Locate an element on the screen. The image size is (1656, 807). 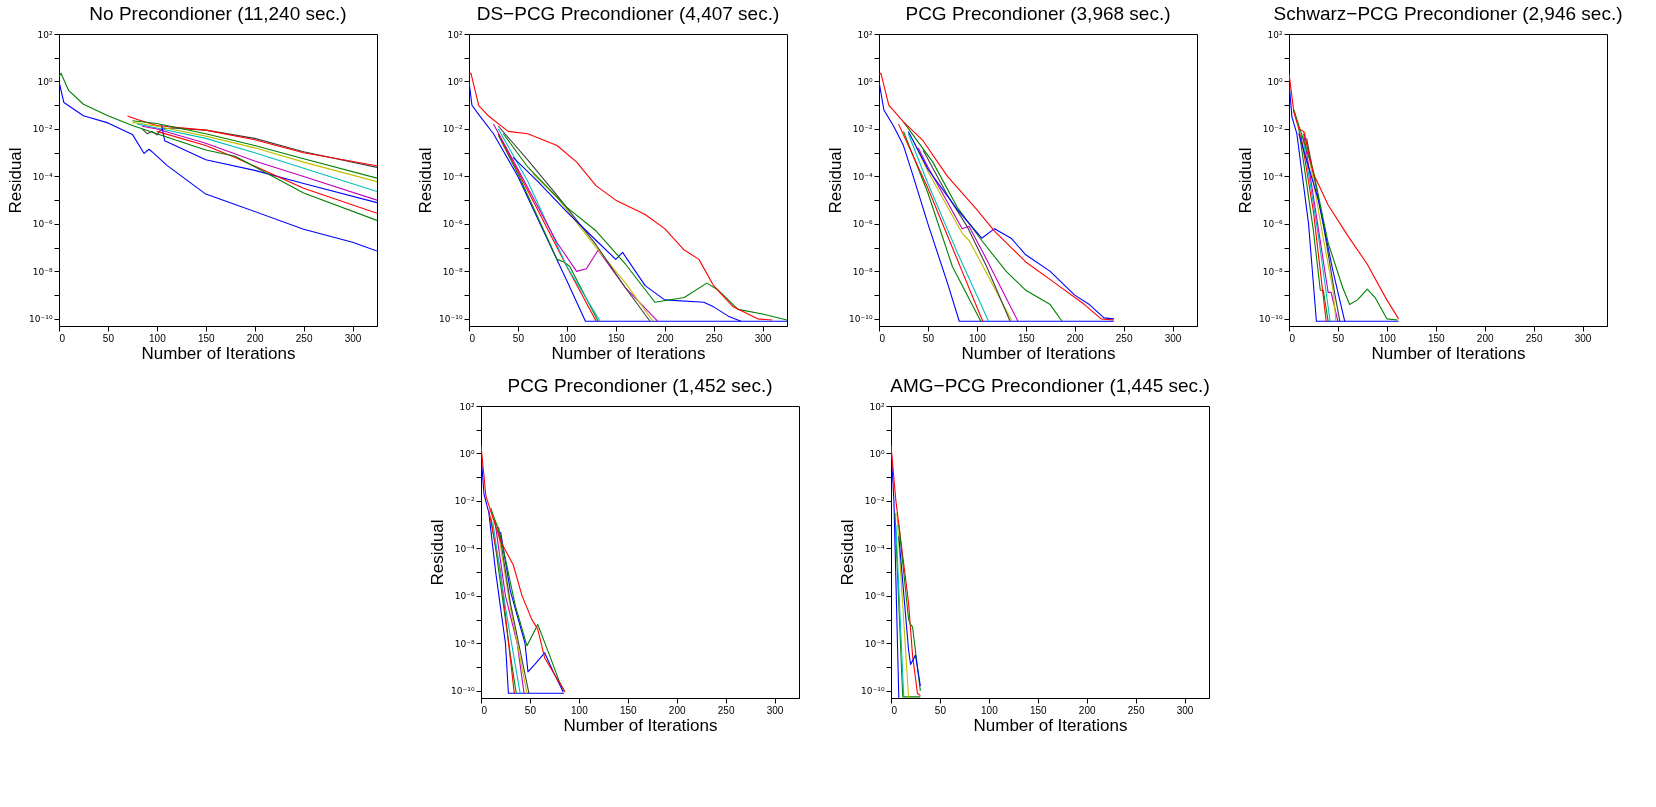
chart-title: PCG Precondioner (1,452 sec.) is located at coordinates (640, 385).